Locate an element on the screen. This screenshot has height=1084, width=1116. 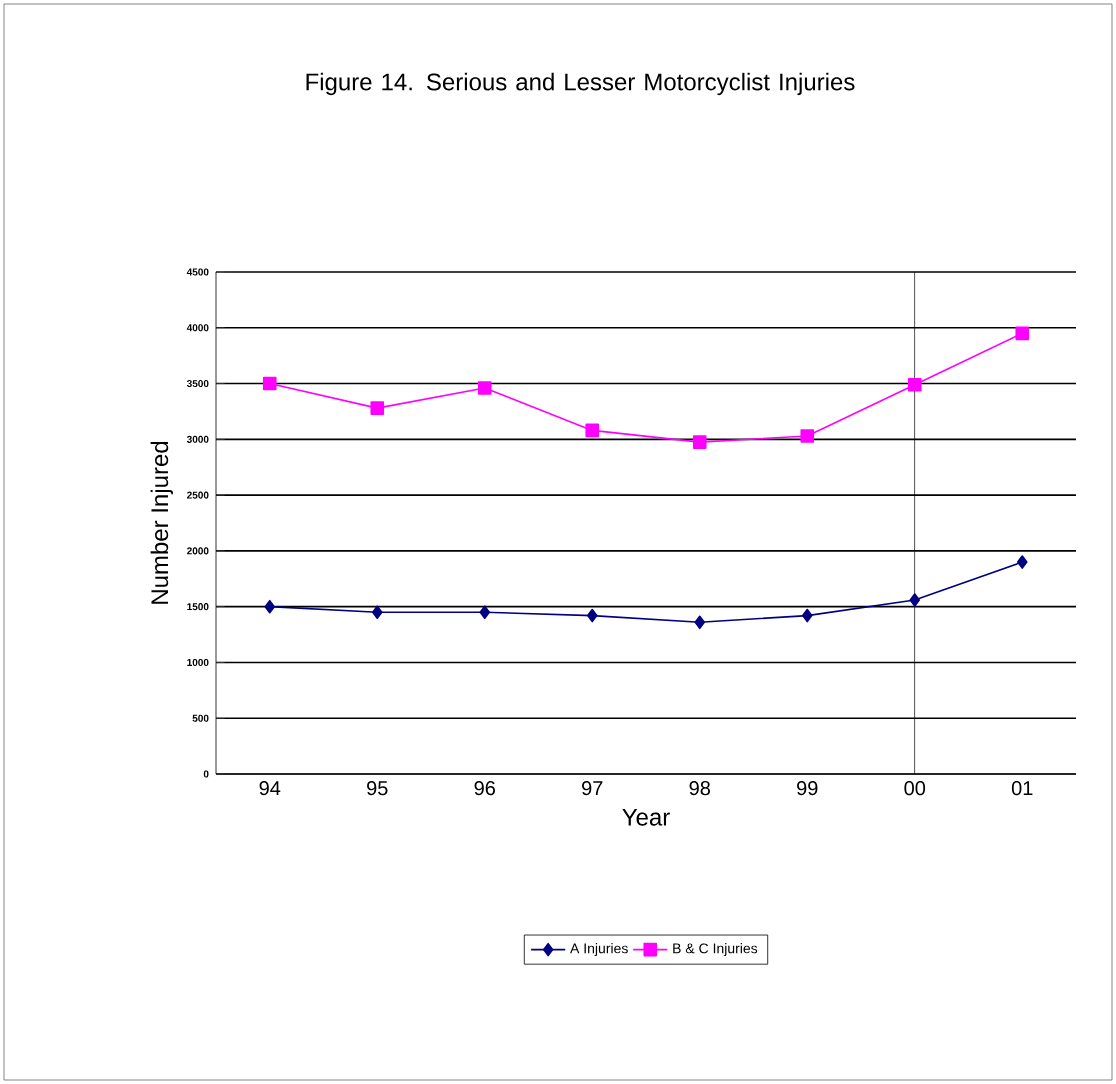
x-axis-title: Year is located at coordinates (646, 817).